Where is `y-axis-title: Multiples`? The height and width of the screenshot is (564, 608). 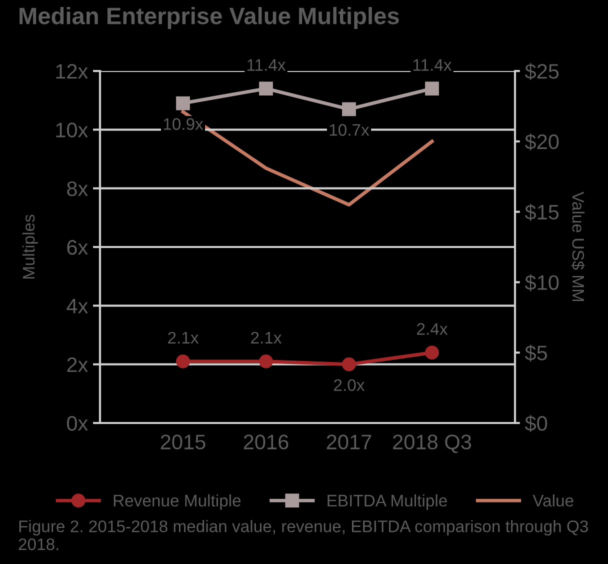
y-axis-title: Multiples is located at coordinates (30, 246).